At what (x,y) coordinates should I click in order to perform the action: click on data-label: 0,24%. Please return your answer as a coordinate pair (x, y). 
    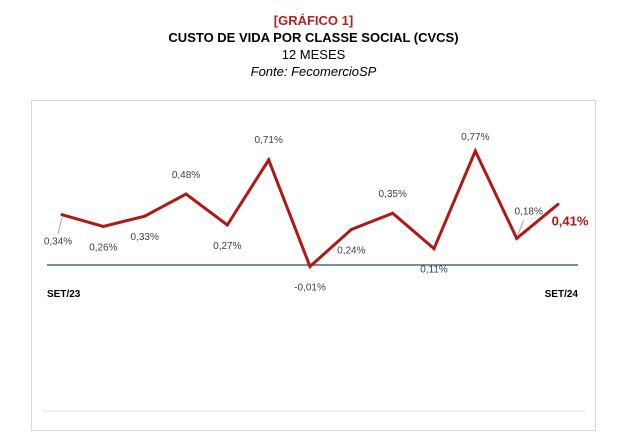
    Looking at the image, I should click on (351, 250).